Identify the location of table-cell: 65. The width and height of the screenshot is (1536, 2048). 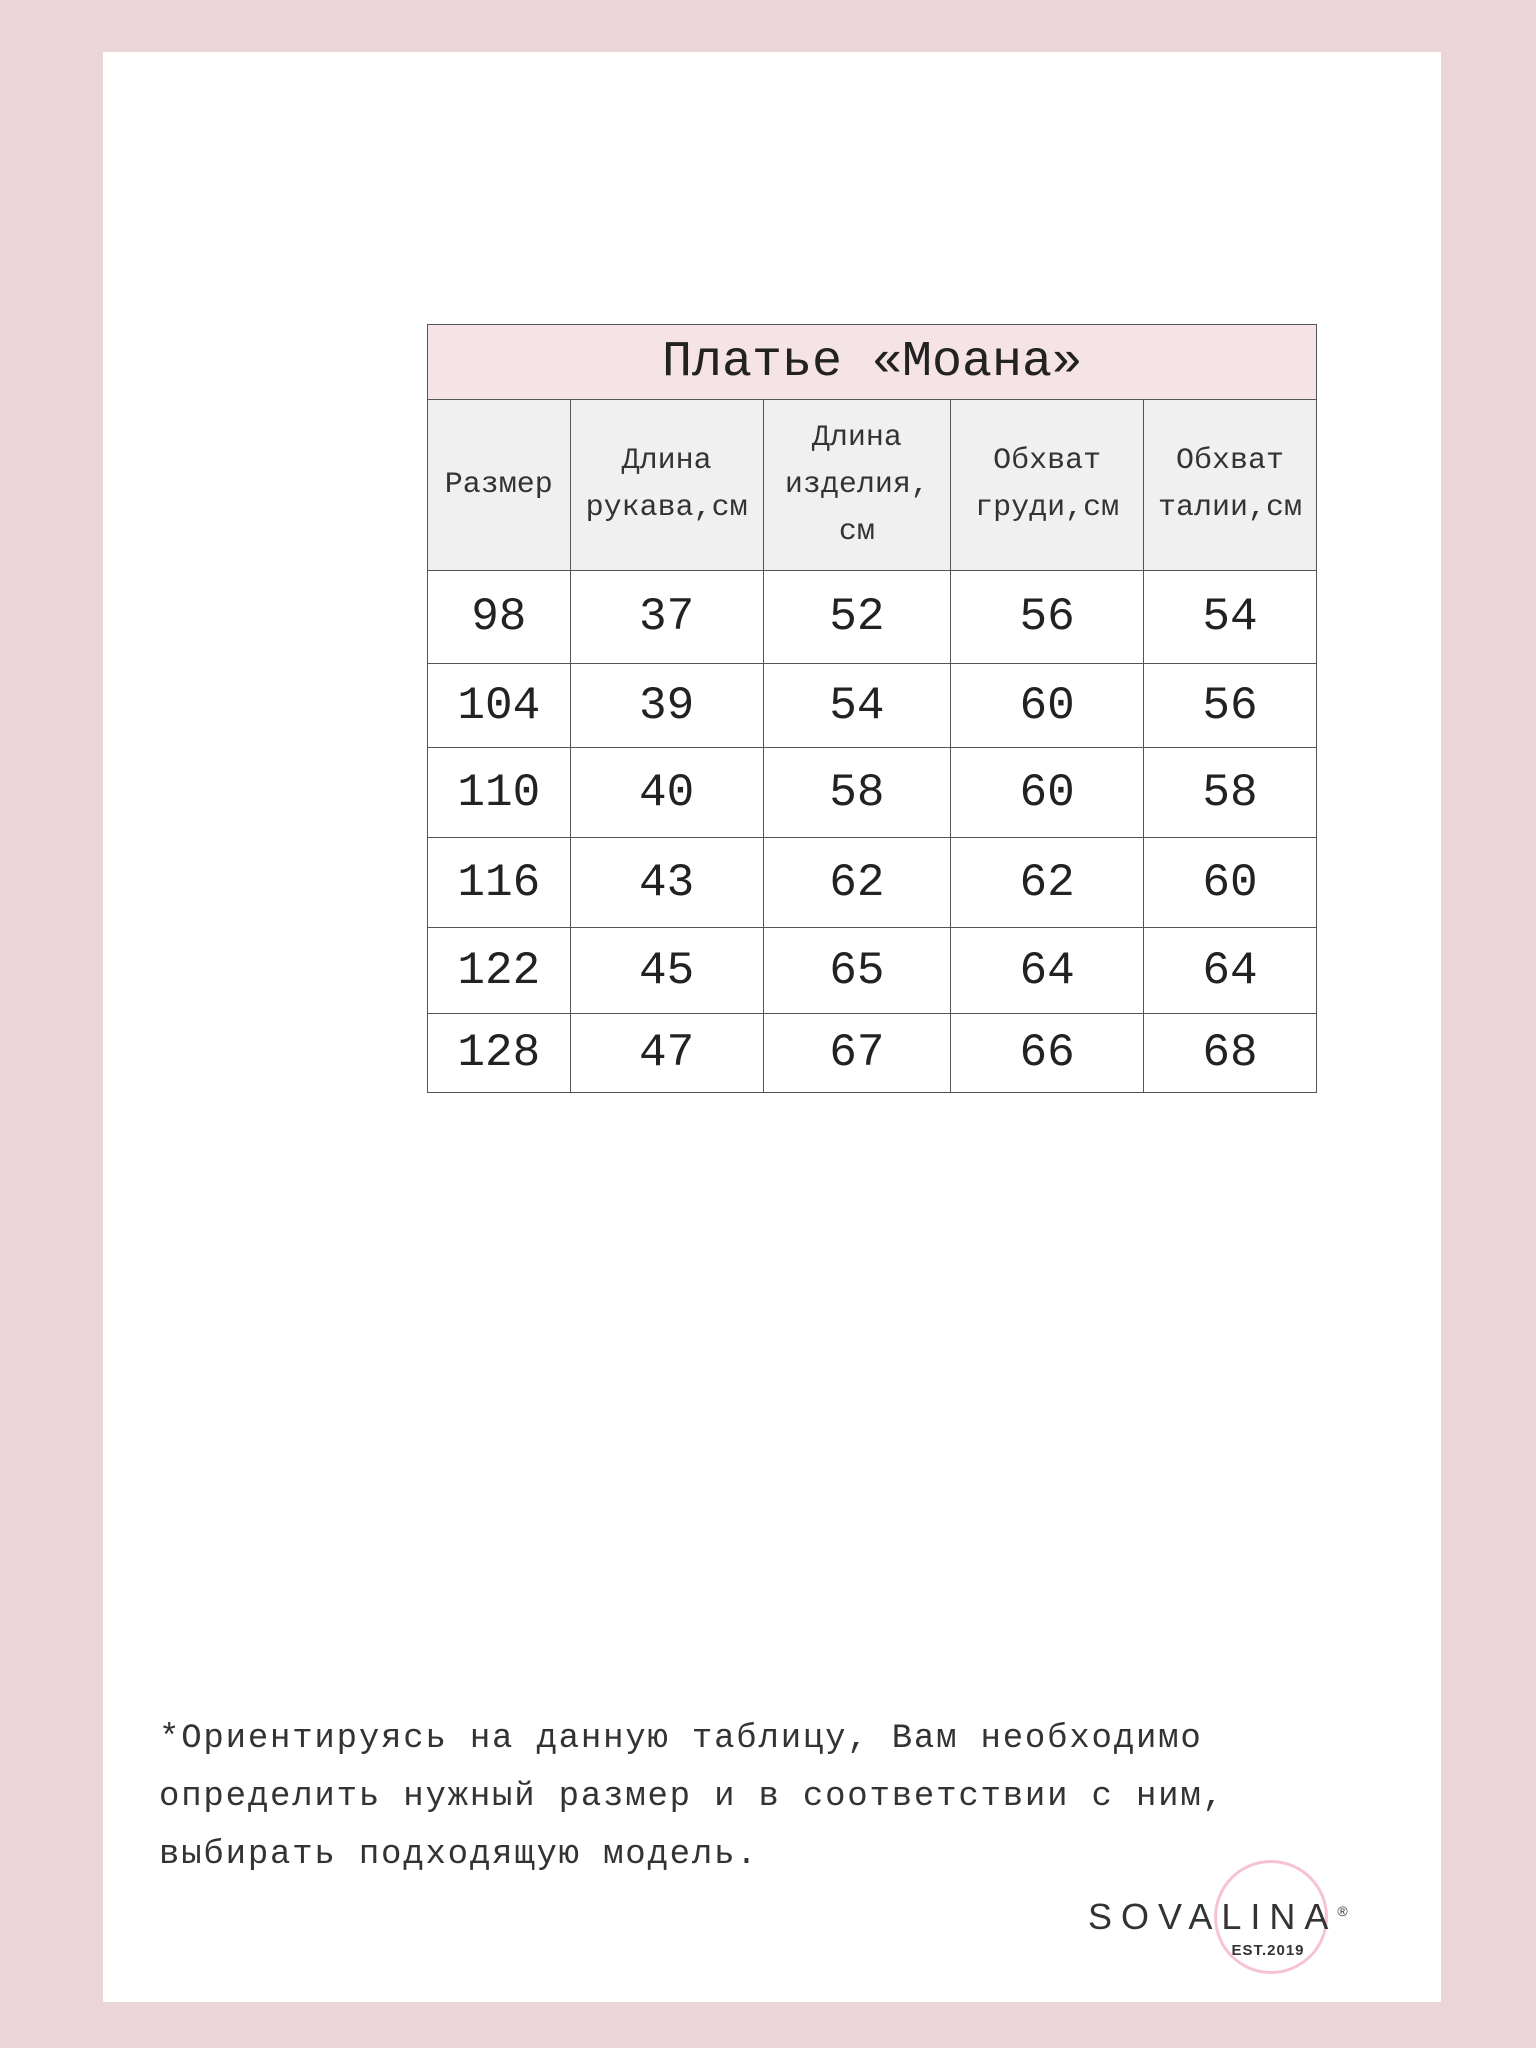
(857, 970).